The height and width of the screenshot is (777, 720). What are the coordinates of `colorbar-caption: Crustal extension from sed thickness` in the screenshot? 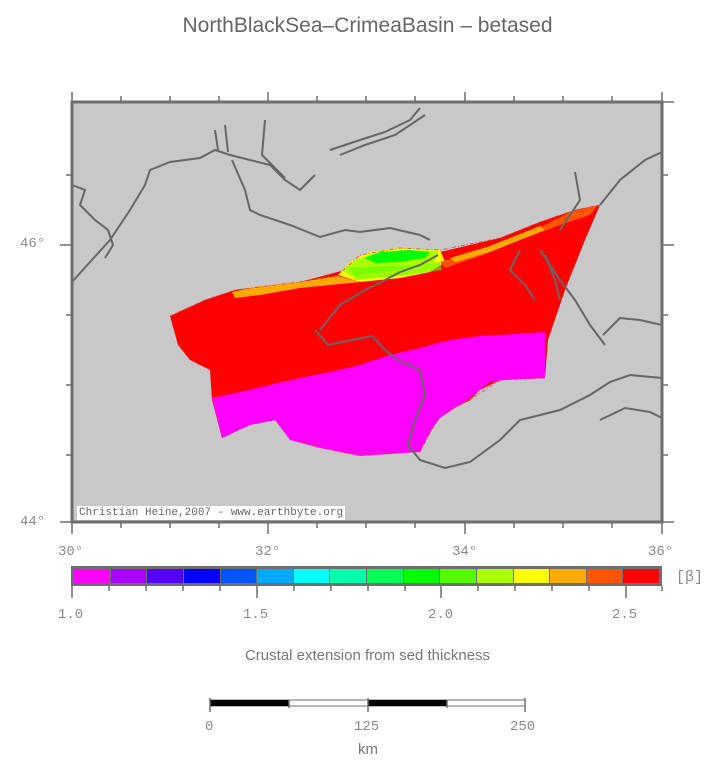 It's located at (367, 655).